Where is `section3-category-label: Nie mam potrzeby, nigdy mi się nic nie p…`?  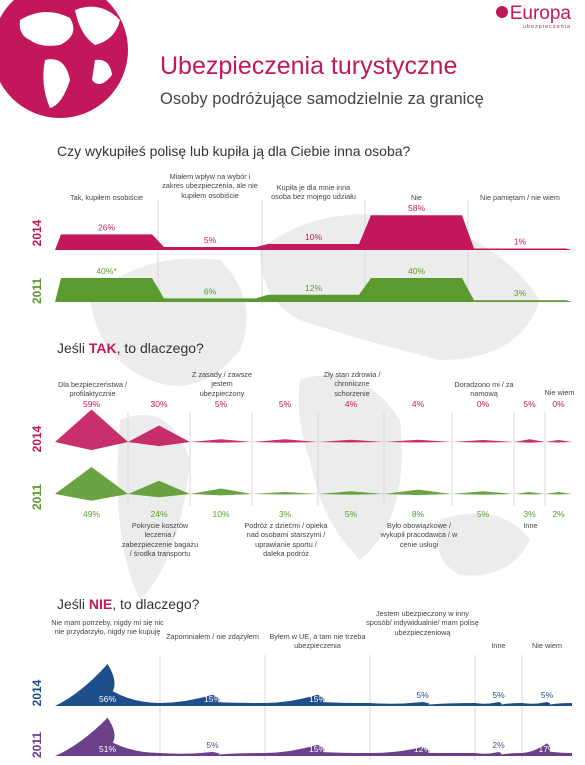 section3-category-label: Nie mam potrzeby, nigdy mi się nic nie p… is located at coordinates (107, 627).